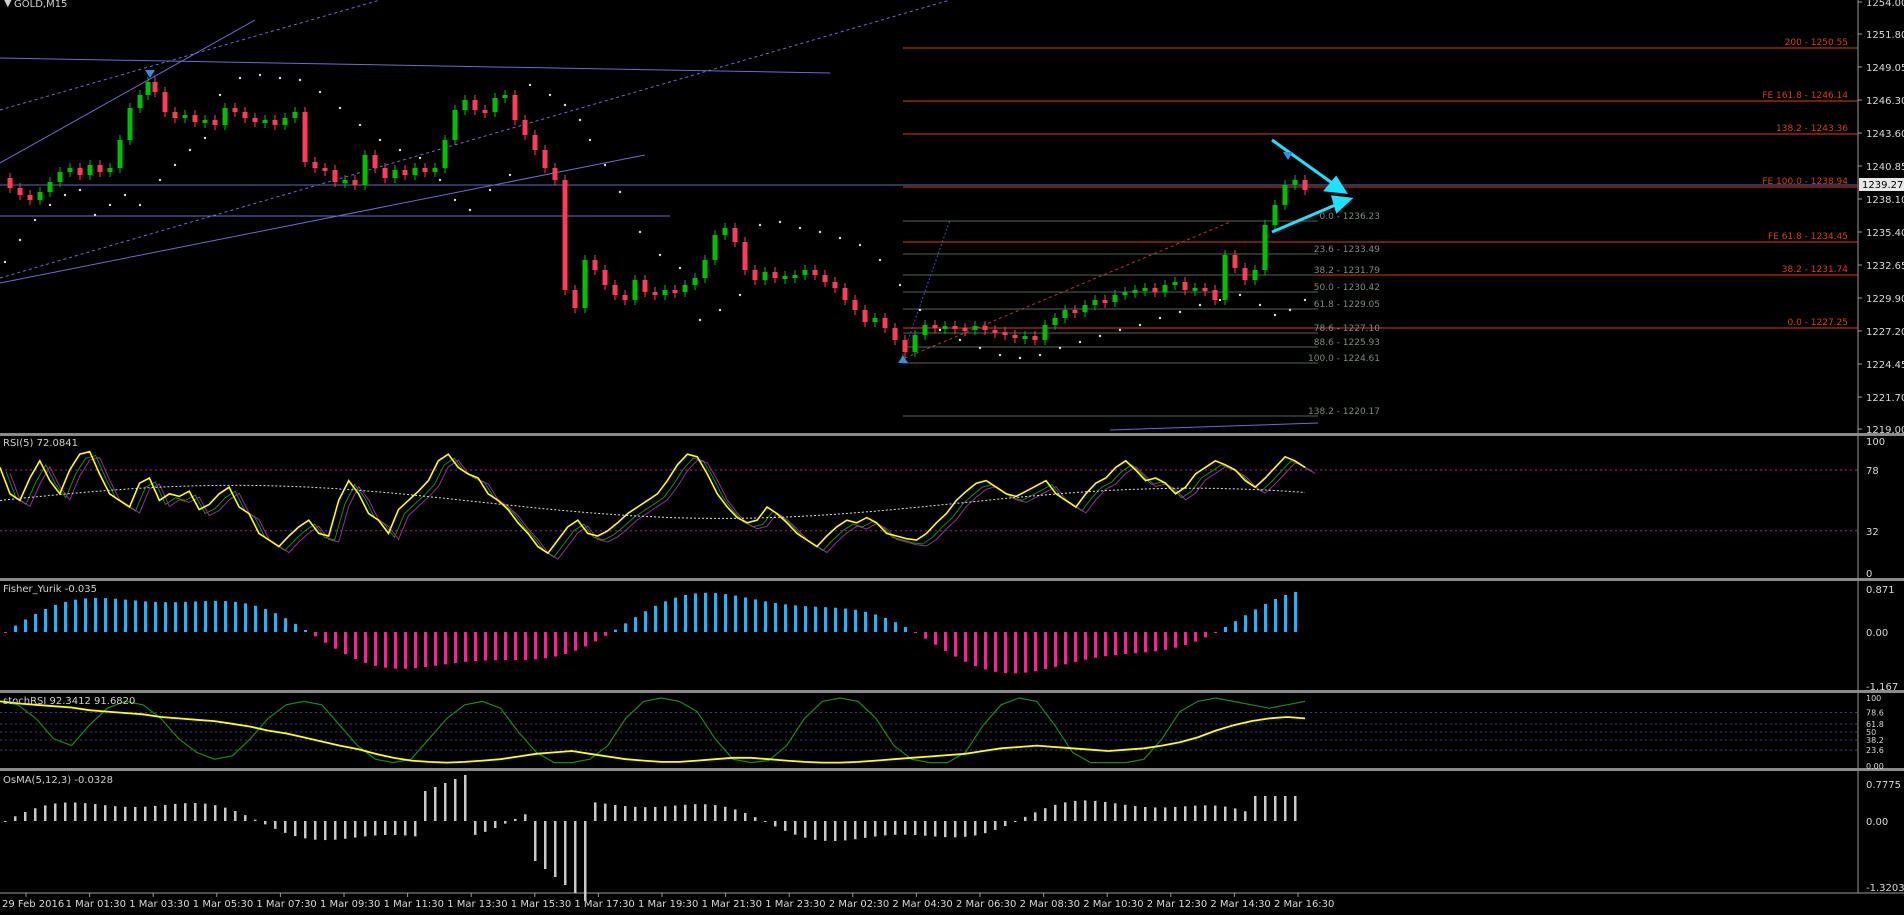 Image resolution: width=1904 pixels, height=915 pixels. What do you see at coordinates (323, 219) in the screenshot?
I see `trendline-lower` at bounding box center [323, 219].